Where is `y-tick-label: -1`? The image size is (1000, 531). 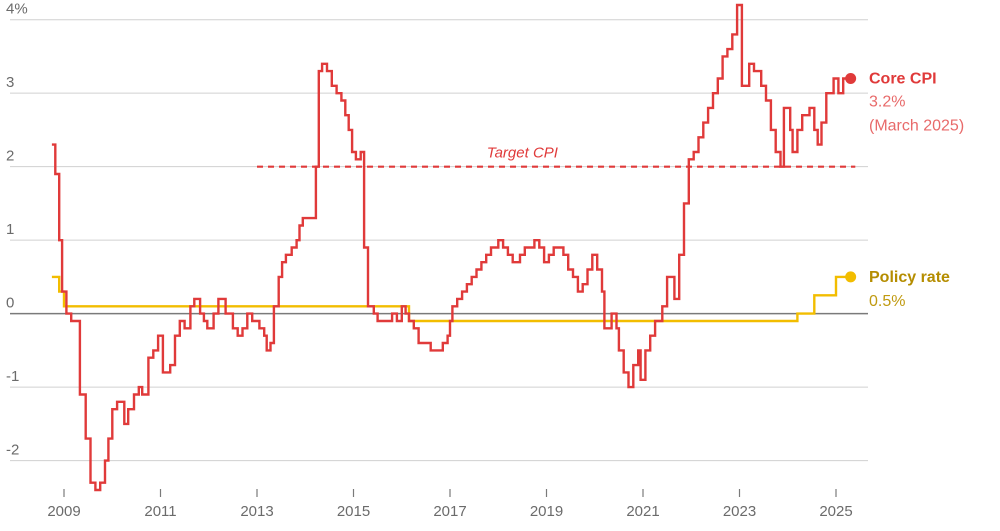 y-tick-label: -1 is located at coordinates (12, 376).